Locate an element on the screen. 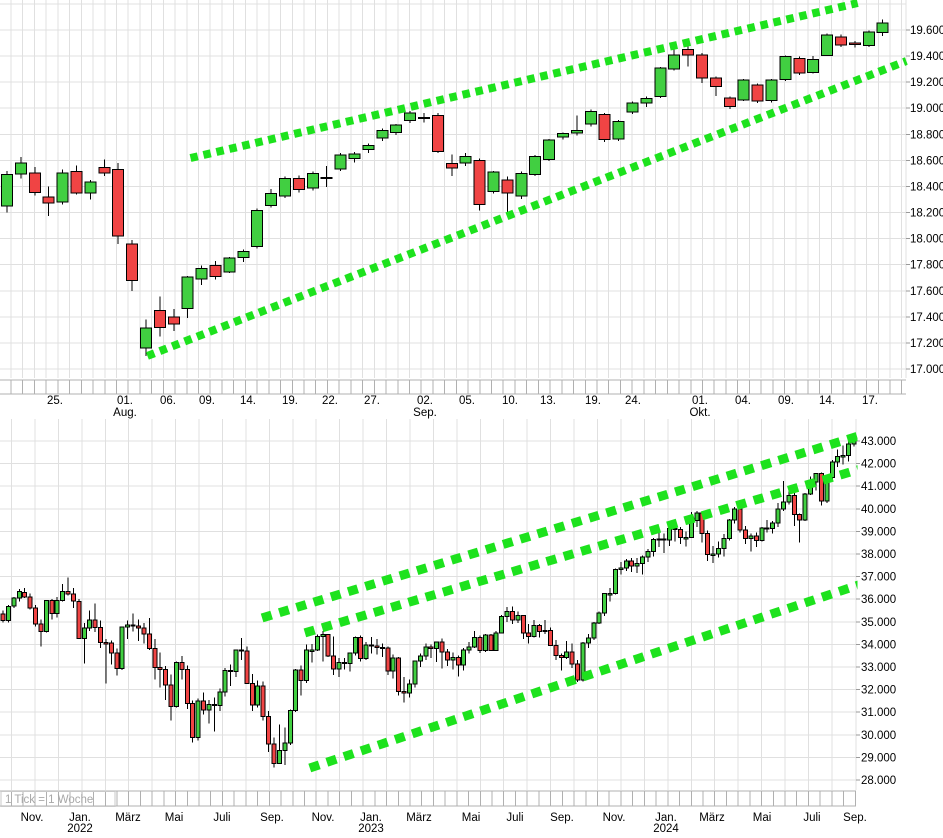 The height and width of the screenshot is (838, 943). y-axis-label: 17.400 is located at coordinates (926, 318).